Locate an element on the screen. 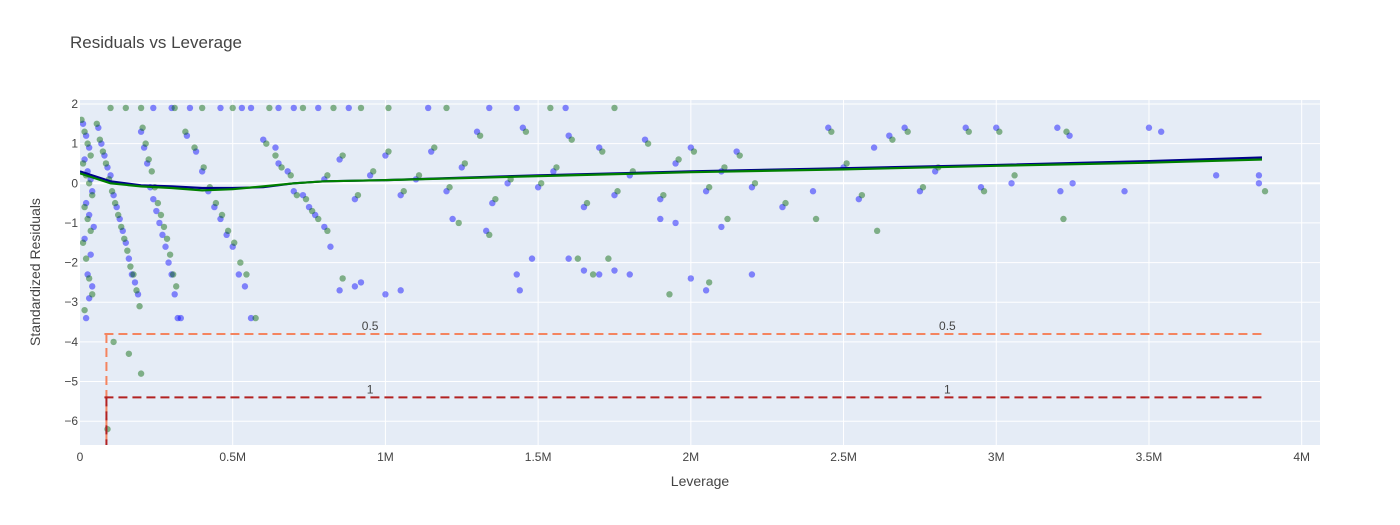 This screenshot has height=525, width=1400. y-tick-label: −4 is located at coordinates (71, 342).